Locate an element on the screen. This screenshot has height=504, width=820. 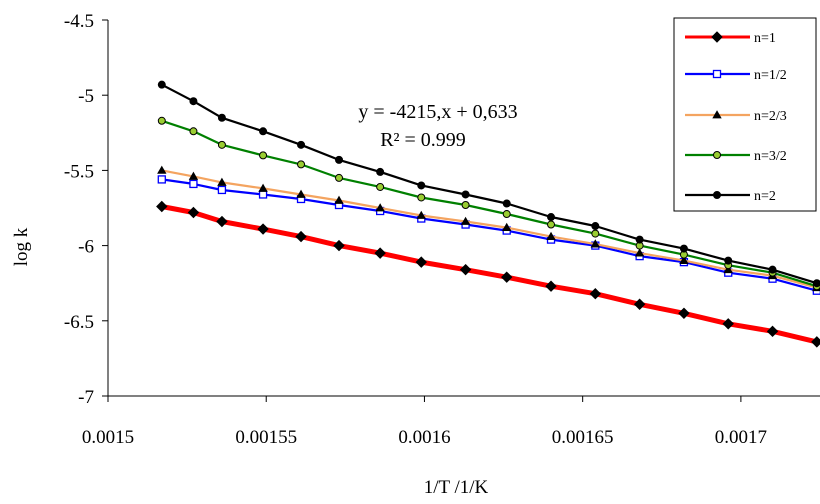
trendline-equation: y = -4215,x + 0,633 is located at coordinates (437, 112).